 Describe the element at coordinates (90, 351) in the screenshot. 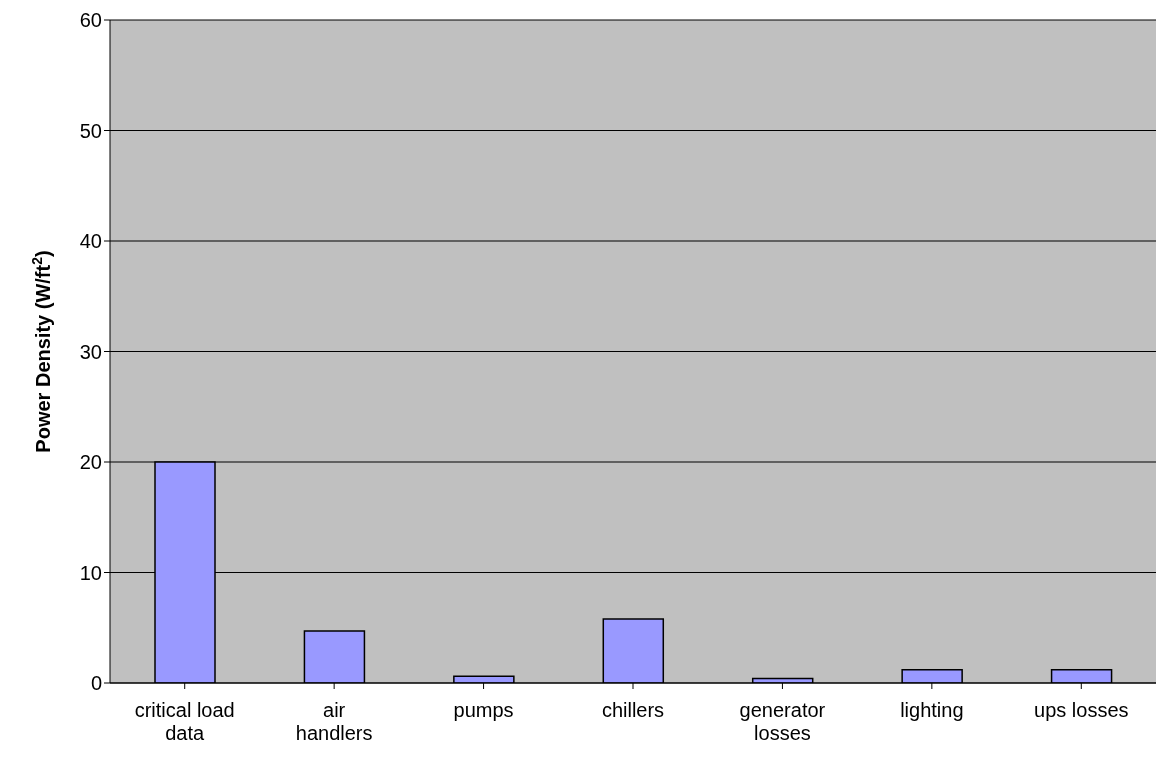

I see `y-tick-label: 30` at that location.